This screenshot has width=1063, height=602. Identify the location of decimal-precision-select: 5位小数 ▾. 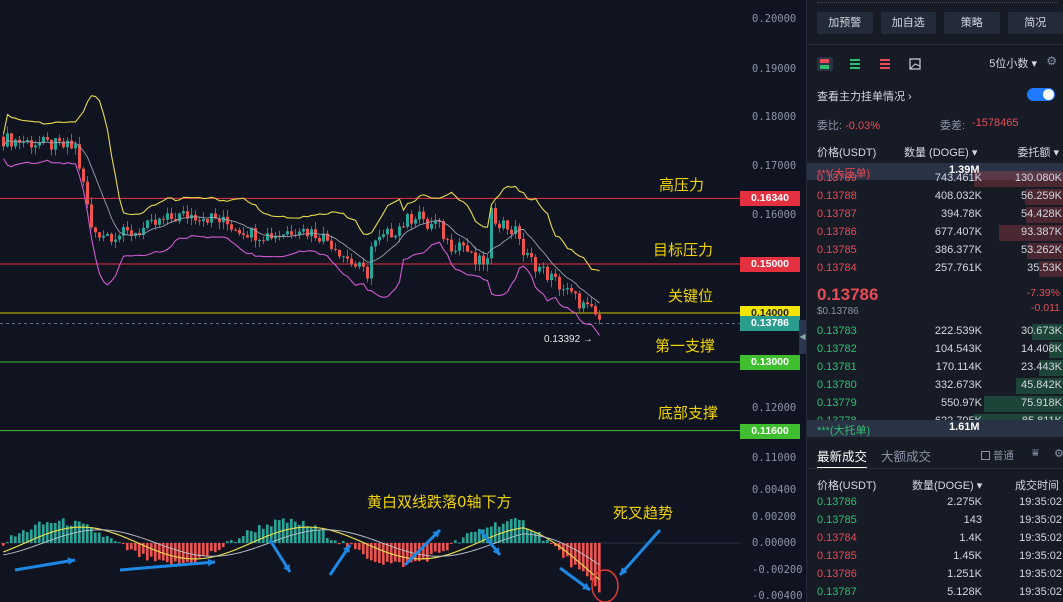
(1013, 64).